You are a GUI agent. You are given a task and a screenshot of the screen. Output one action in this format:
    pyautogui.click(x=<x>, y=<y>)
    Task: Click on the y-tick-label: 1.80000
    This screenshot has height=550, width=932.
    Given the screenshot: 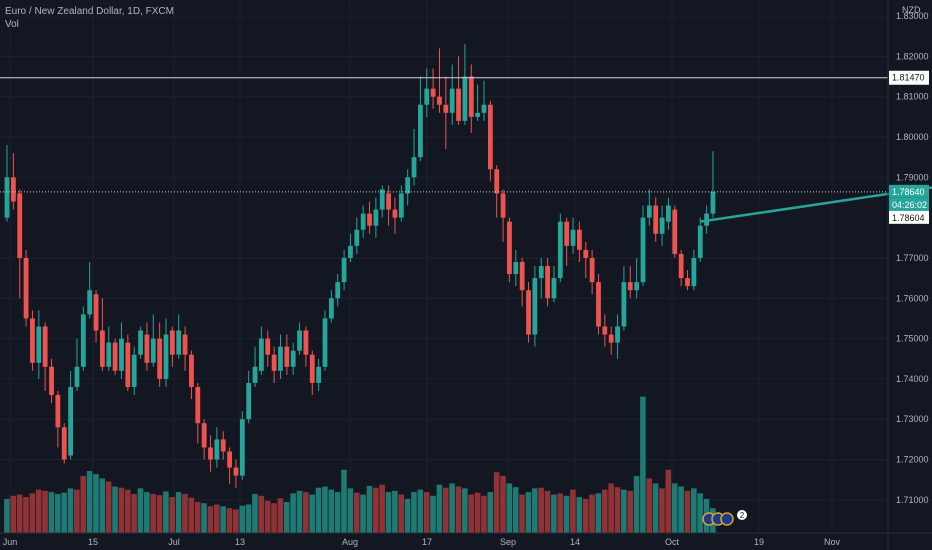 What is the action you would take?
    pyautogui.click(x=912, y=137)
    